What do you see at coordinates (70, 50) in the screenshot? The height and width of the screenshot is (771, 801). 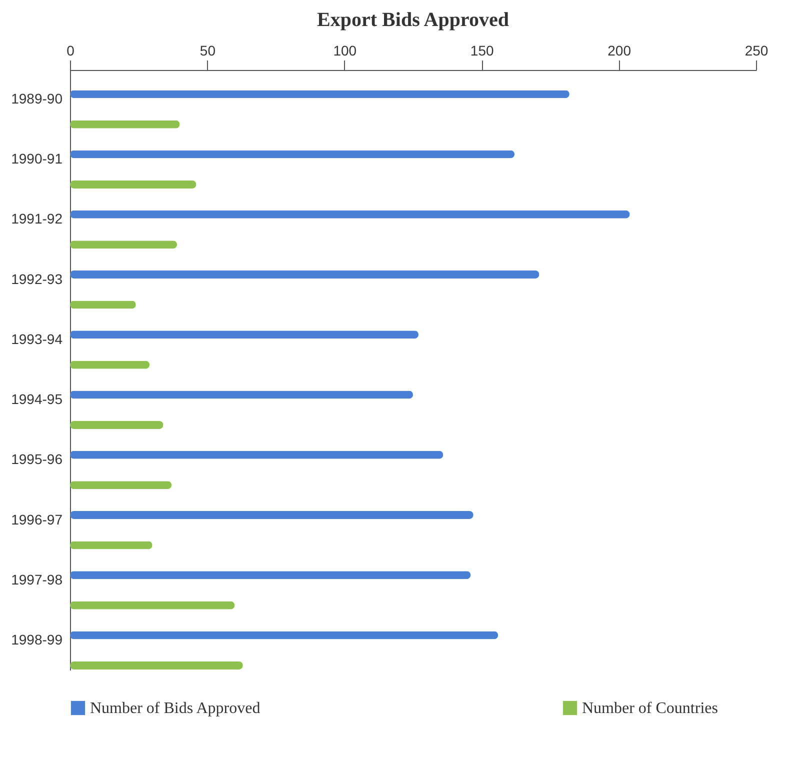 I see `x-tick-label: 0` at bounding box center [70, 50].